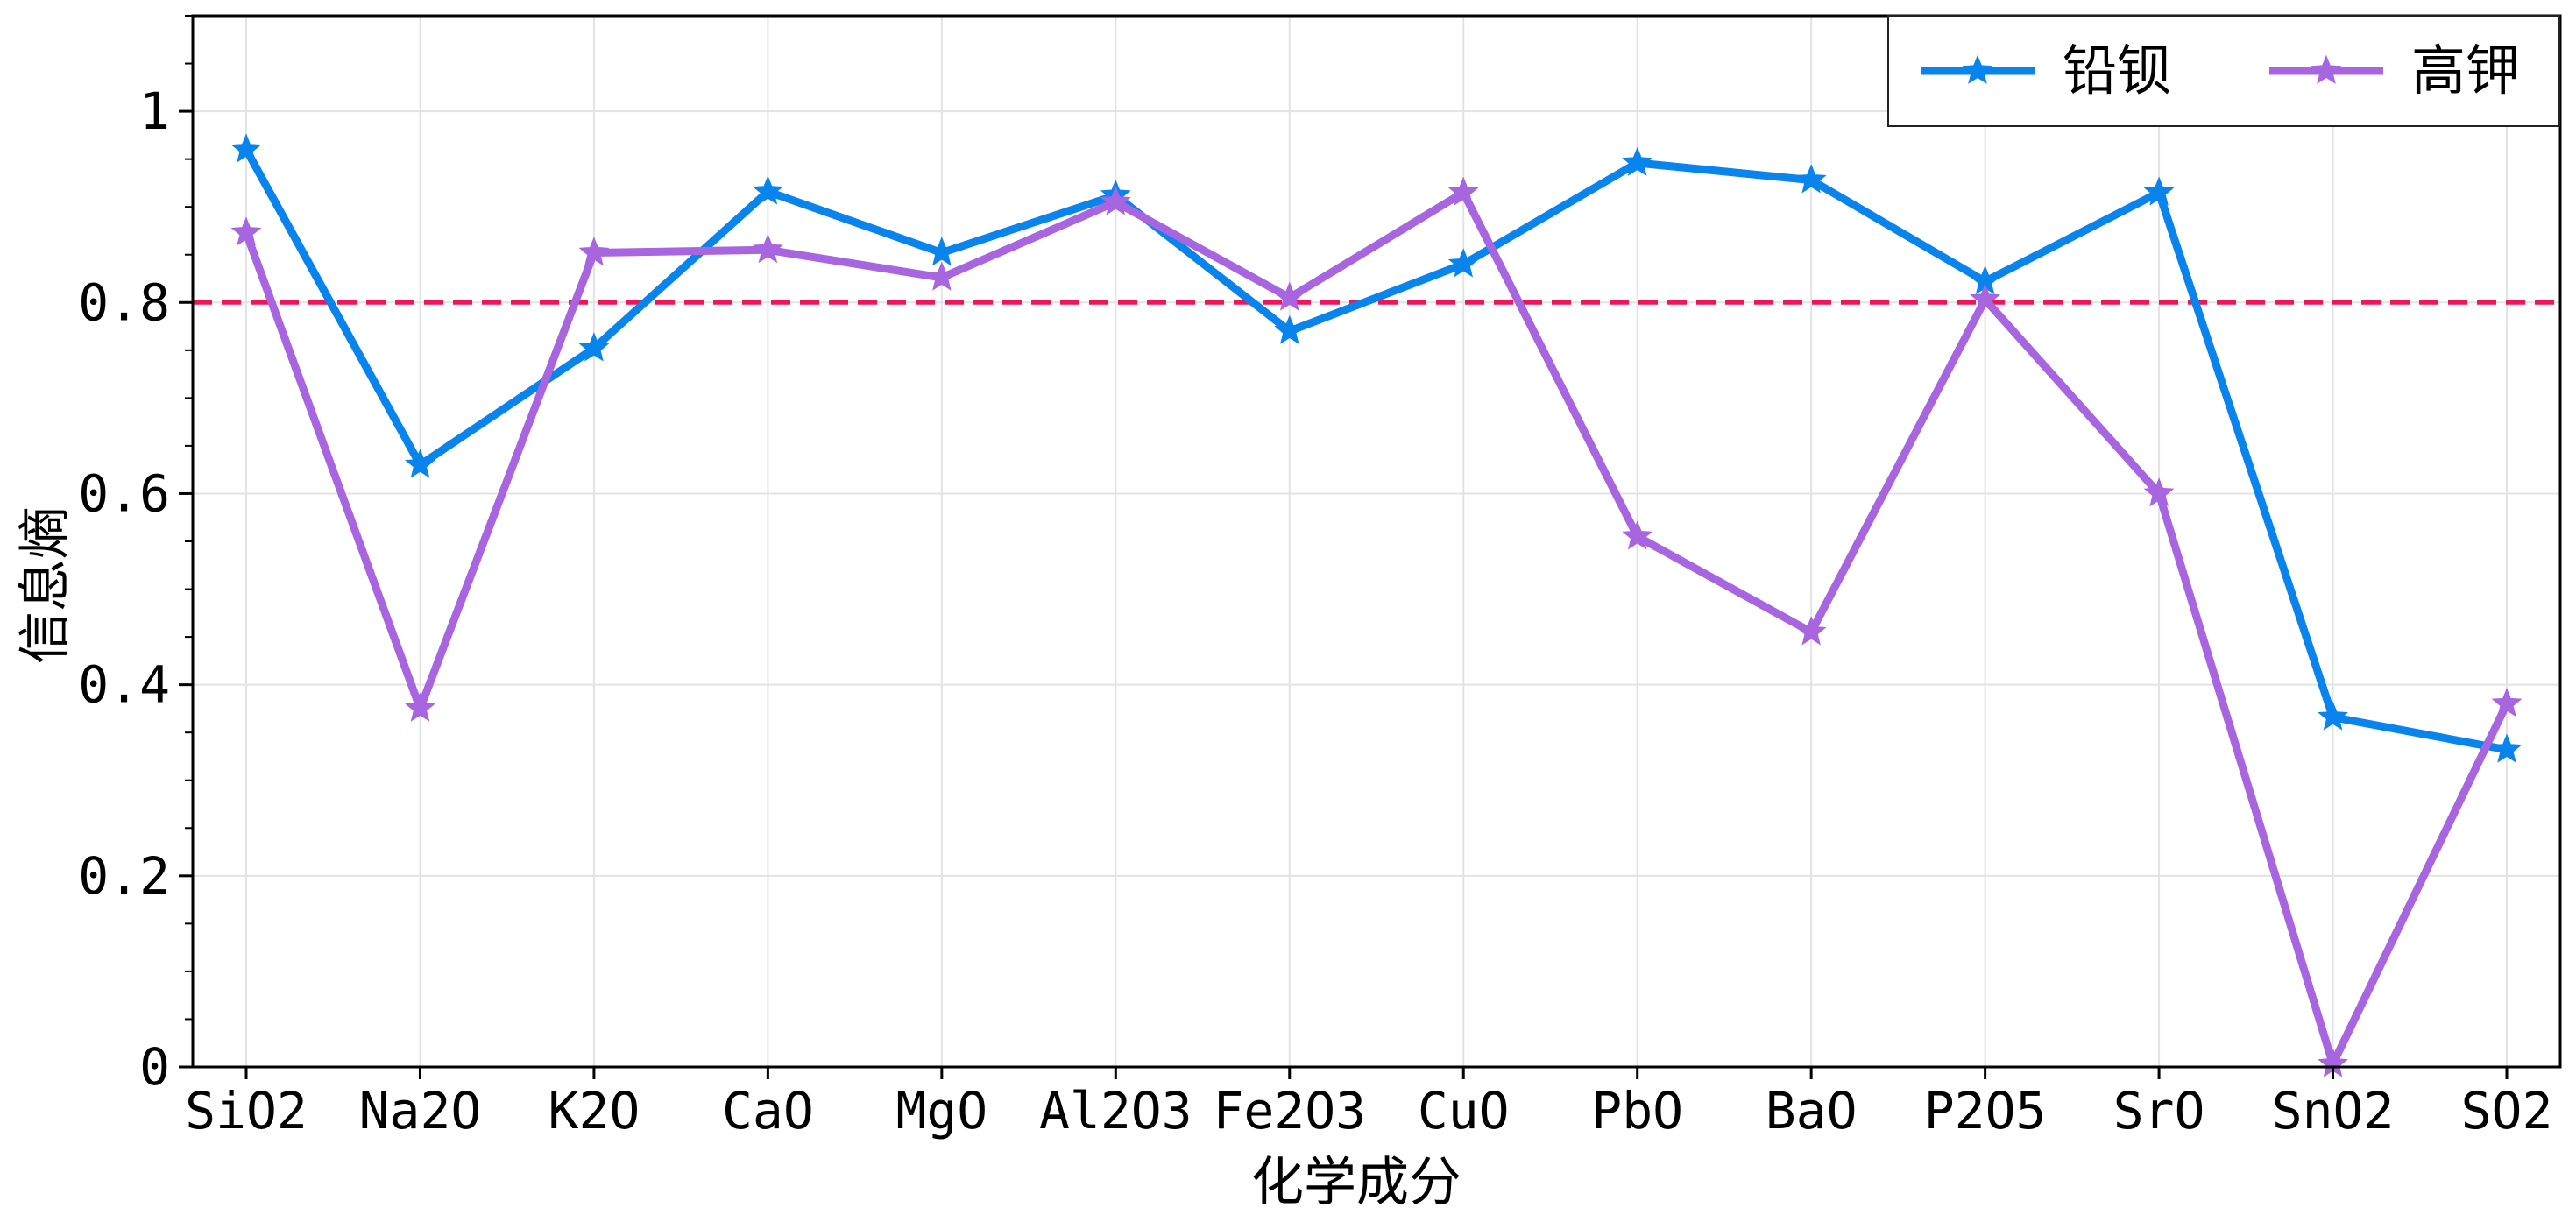 This screenshot has width=2576, height=1222. Describe the element at coordinates (154, 111) in the screenshot. I see `y-tick-label: 1` at that location.